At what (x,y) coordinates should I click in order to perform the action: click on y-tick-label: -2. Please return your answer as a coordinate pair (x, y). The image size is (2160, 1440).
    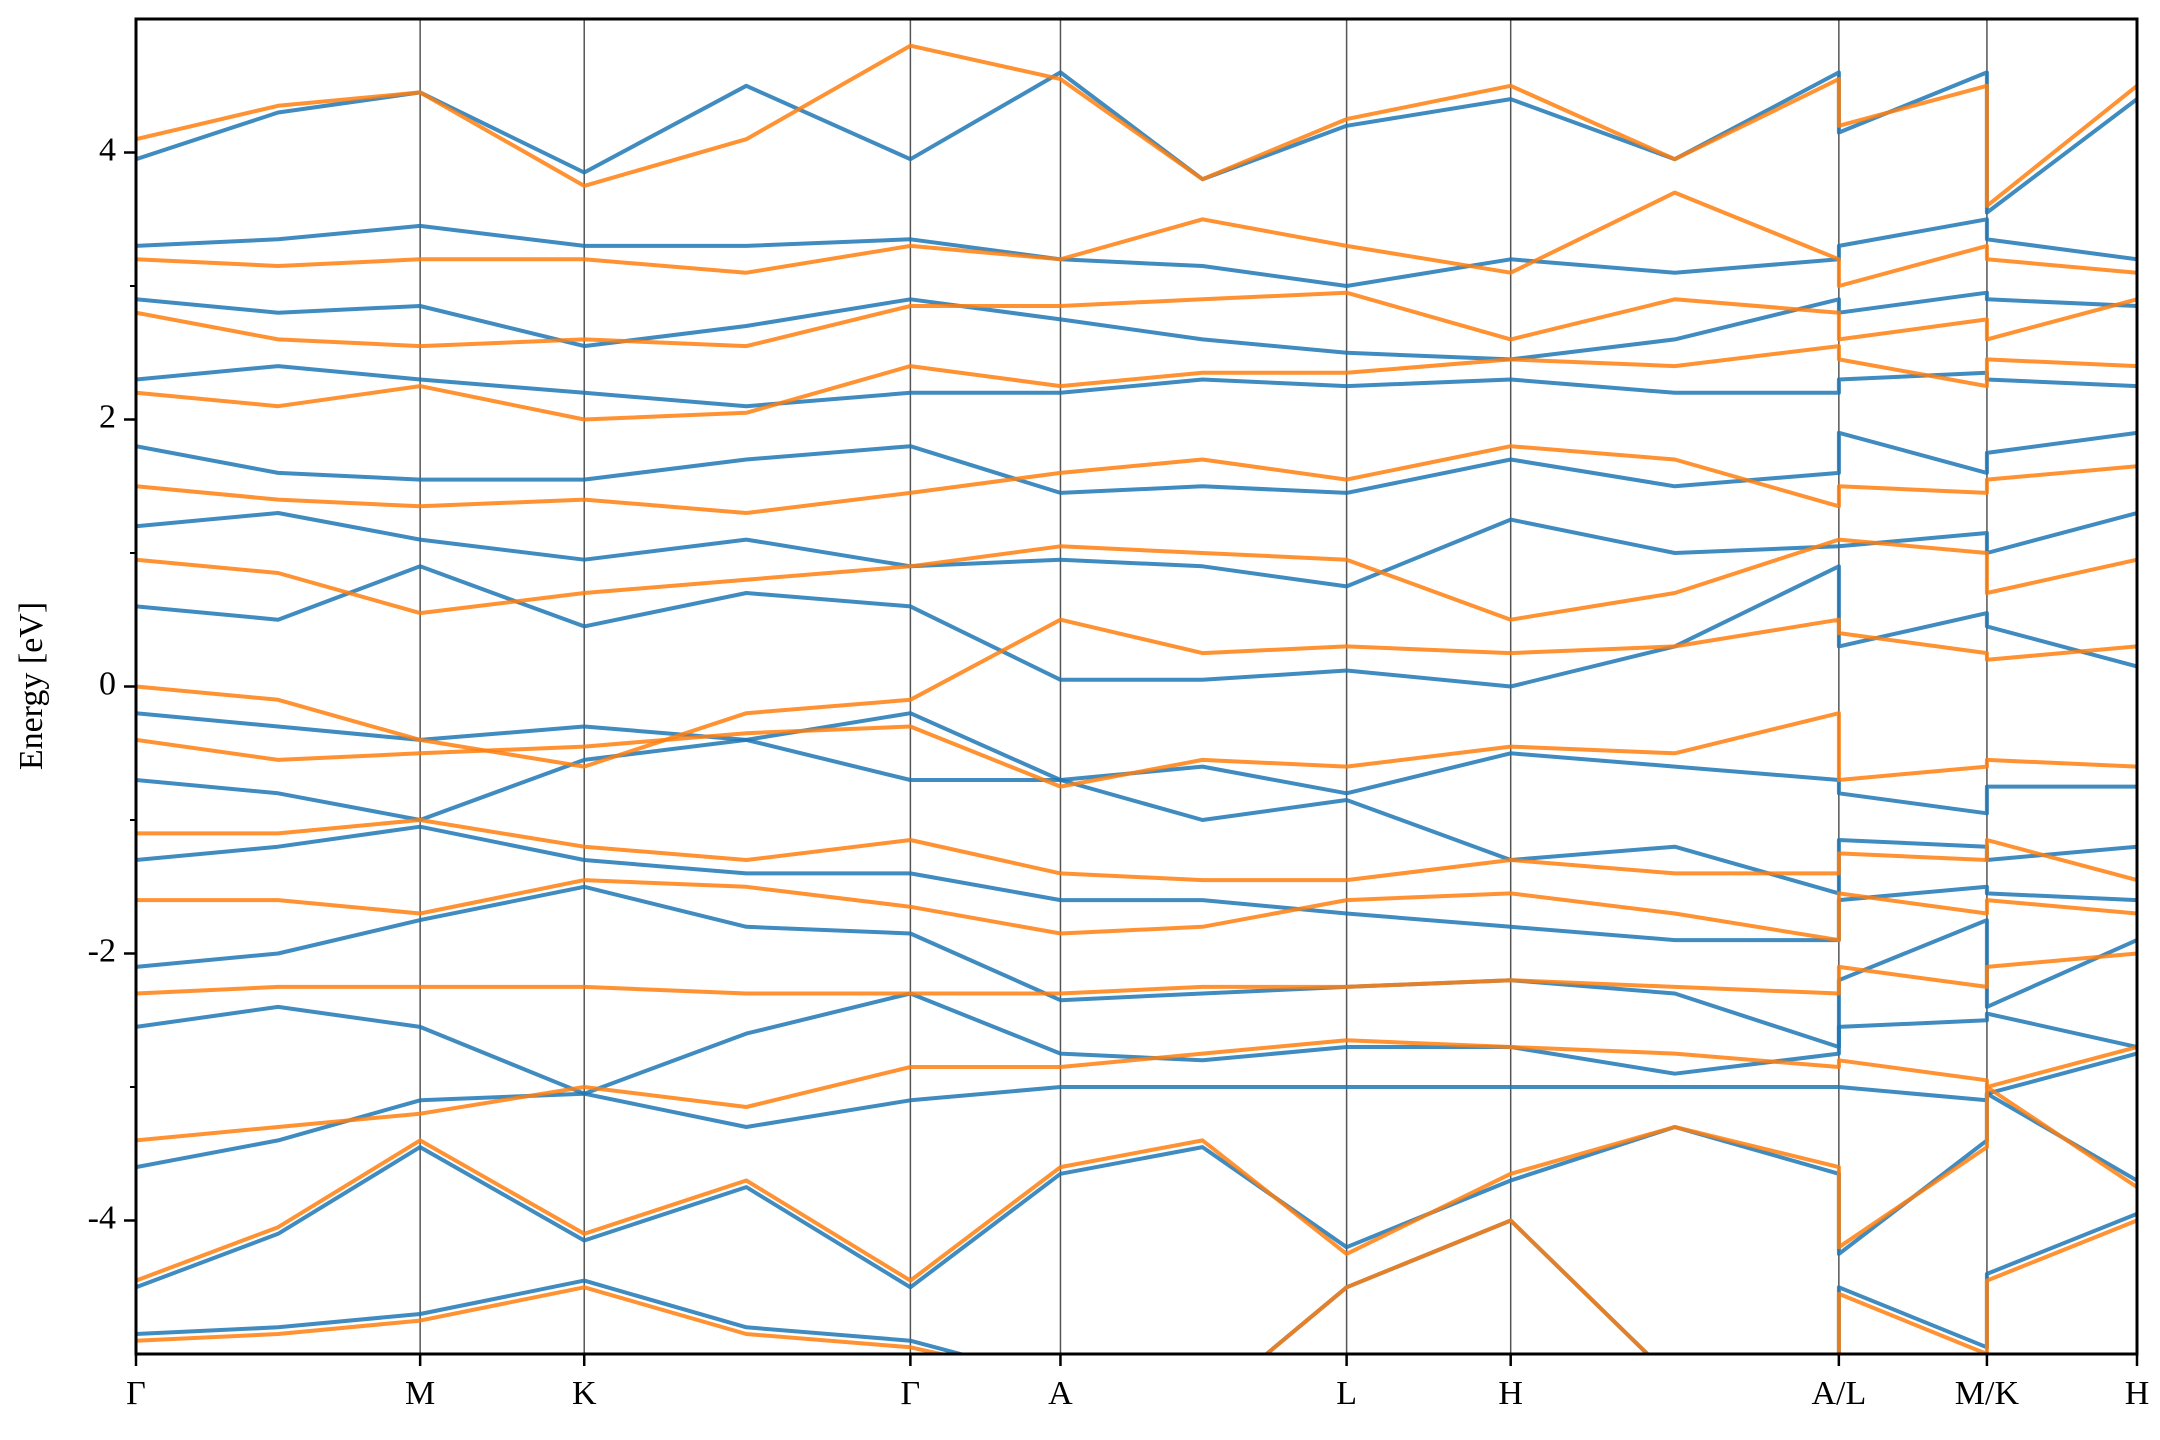
    Looking at the image, I should click on (102, 950).